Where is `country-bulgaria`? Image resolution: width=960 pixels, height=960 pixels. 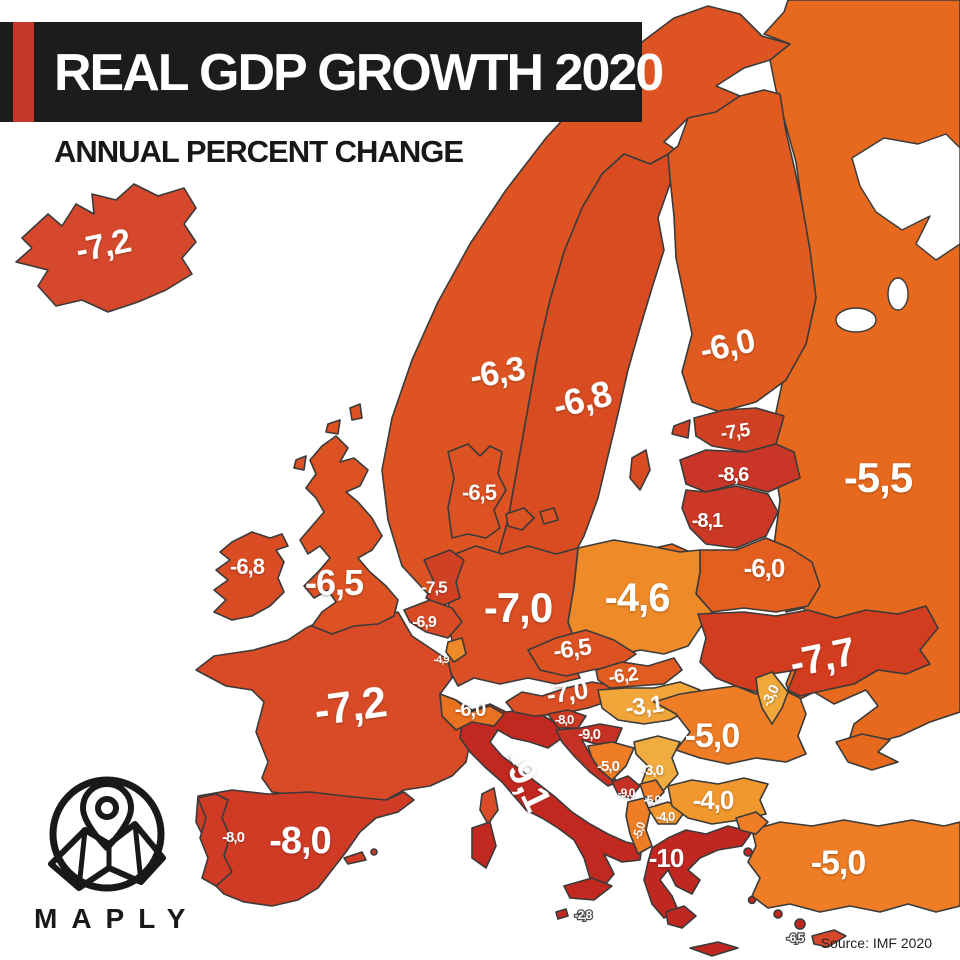
country-bulgaria is located at coordinates (718, 801).